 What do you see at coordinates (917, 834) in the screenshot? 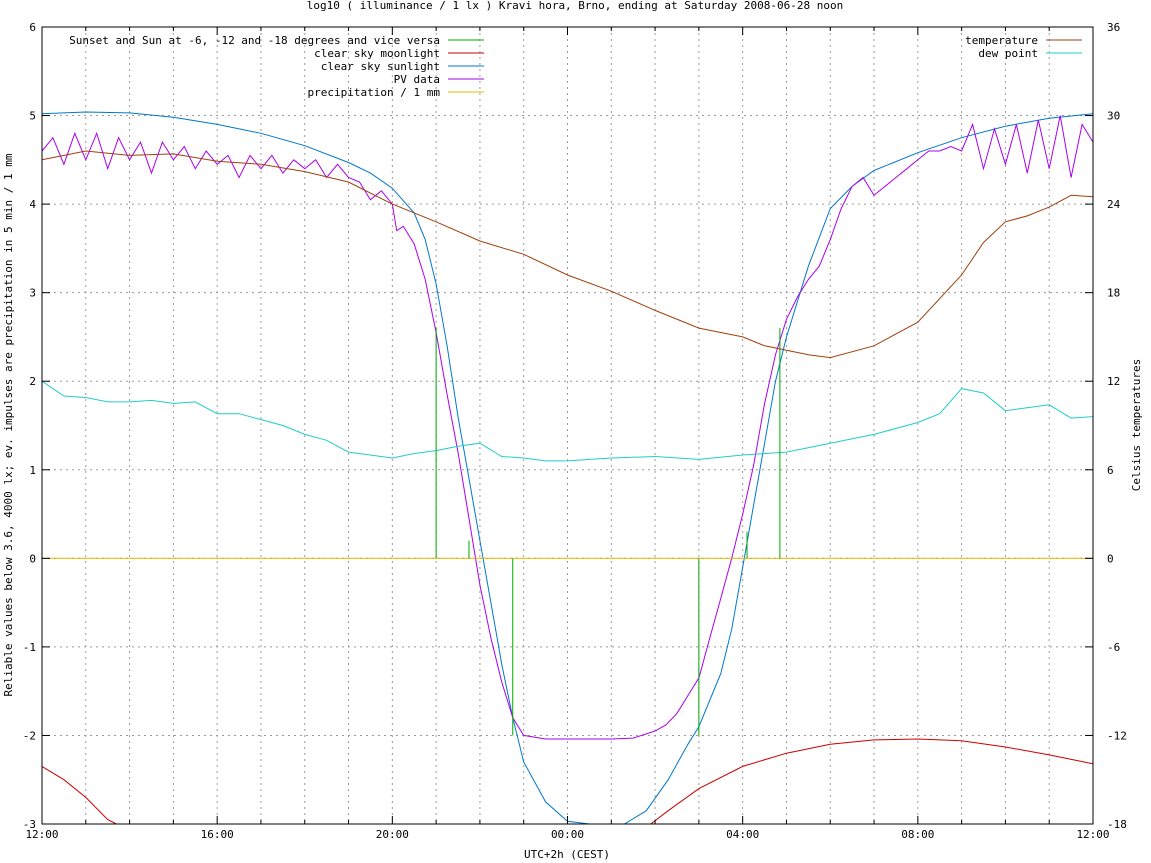
I see `x-tick-label: 08:00` at bounding box center [917, 834].